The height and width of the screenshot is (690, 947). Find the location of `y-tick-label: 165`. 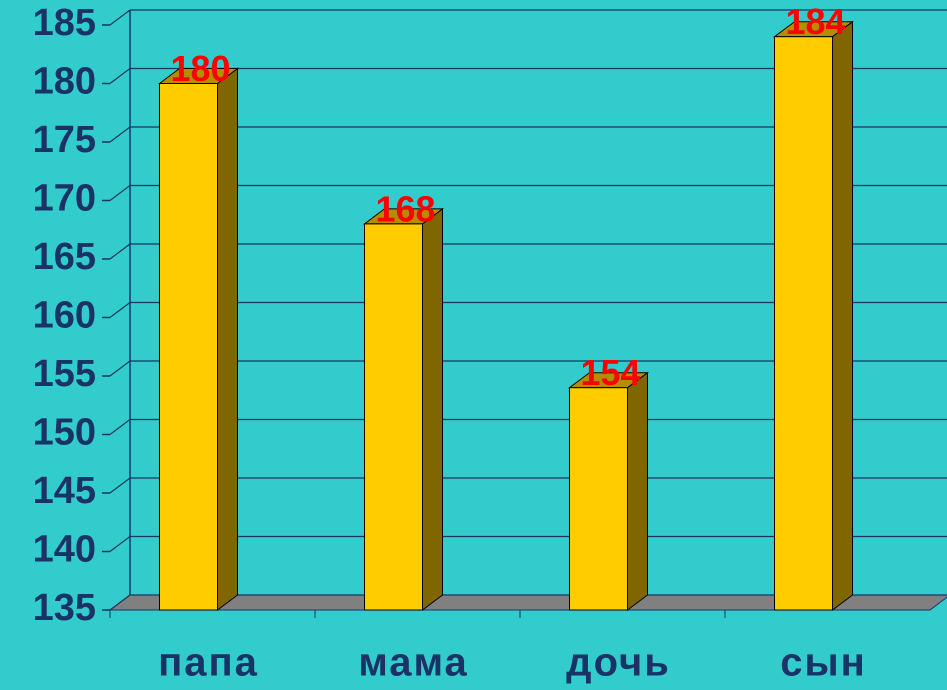

y-tick-label: 165 is located at coordinates (64, 257).